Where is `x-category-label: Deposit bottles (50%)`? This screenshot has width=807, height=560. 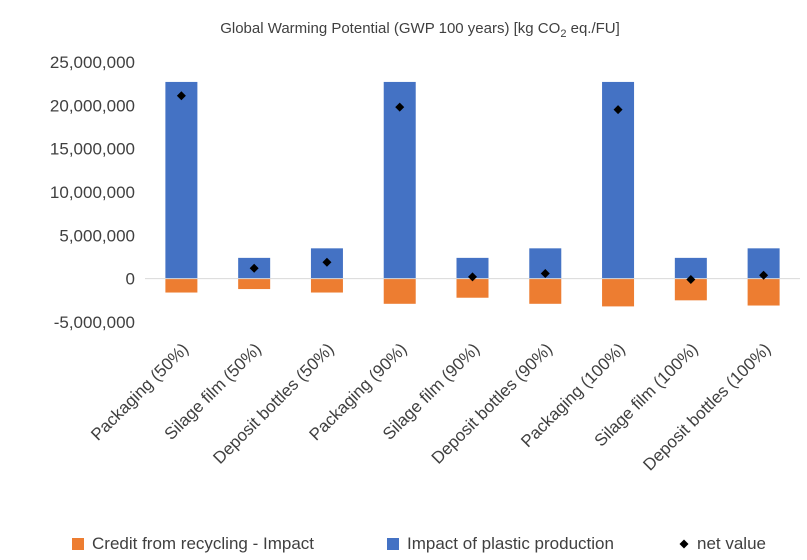
x-category-label: Deposit bottles (50%) is located at coordinates (273, 403).